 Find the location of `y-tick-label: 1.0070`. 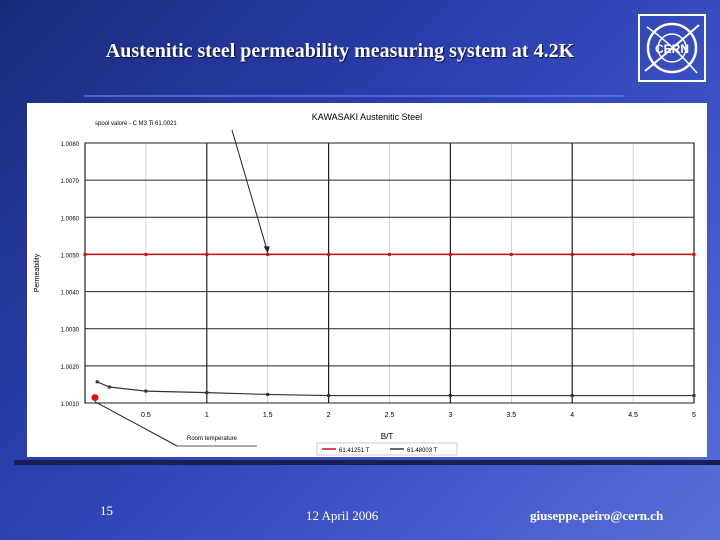

y-tick-label: 1.0070 is located at coordinates (70, 182).